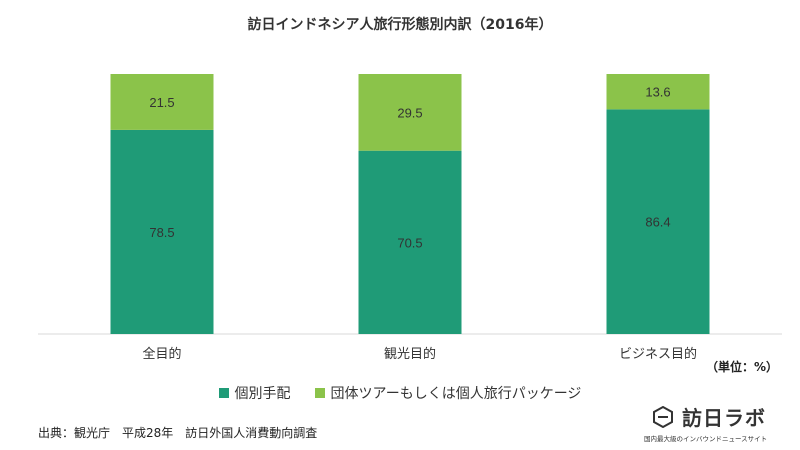 The width and height of the screenshot is (800, 450). I want to click on legend-swatch-package, so click(319, 393).